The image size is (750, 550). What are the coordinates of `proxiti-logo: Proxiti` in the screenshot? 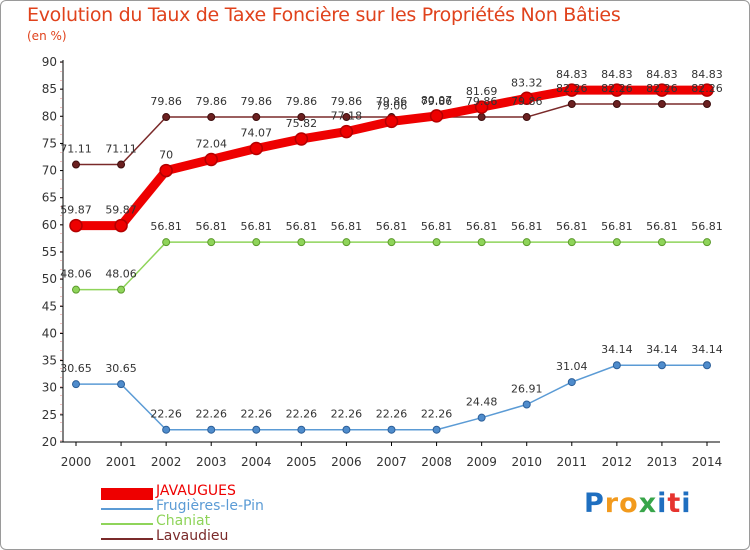 It's located at (638, 503).